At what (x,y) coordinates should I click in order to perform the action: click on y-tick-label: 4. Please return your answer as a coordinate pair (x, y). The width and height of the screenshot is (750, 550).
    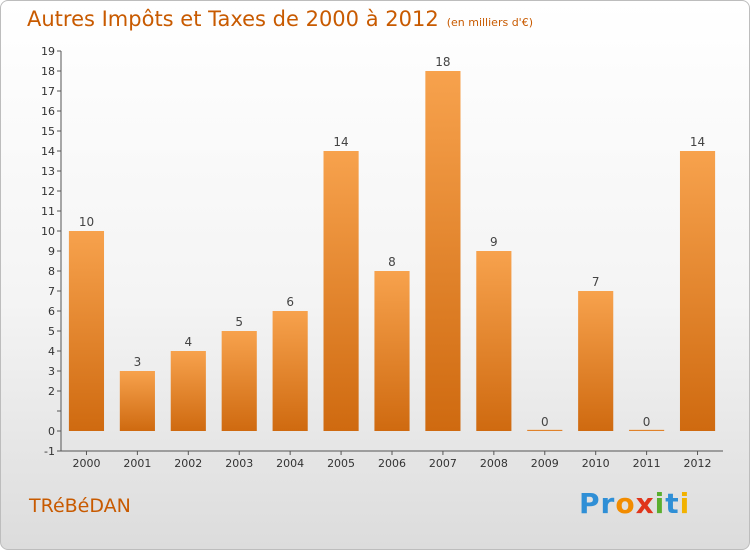
    Looking at the image, I should click on (51, 351).